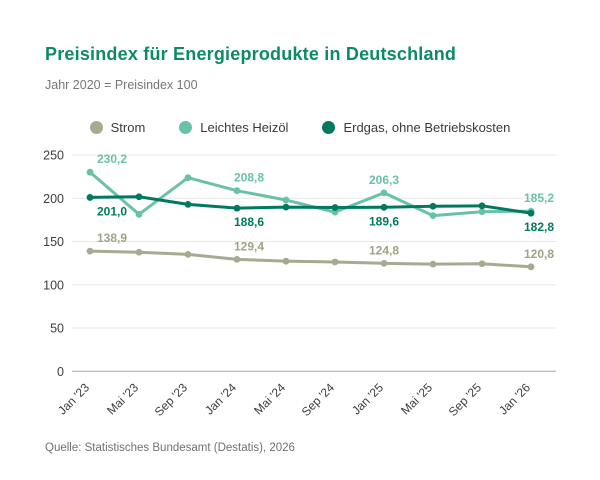  I want to click on value-label-2-3: 188,6, so click(249, 222).